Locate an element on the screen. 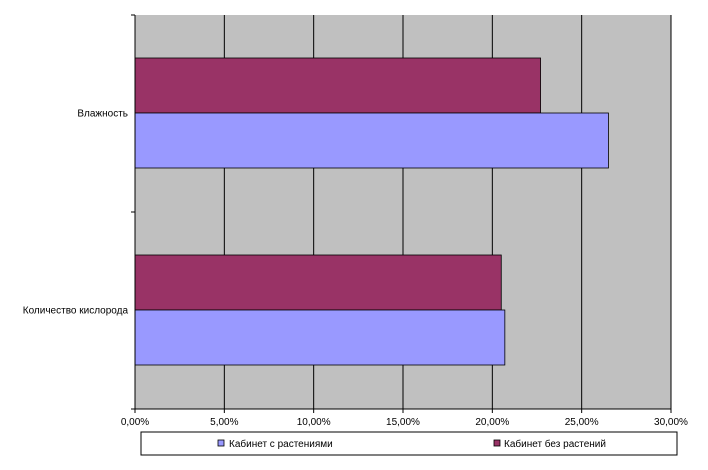  category-label: Влажность is located at coordinates (102, 114).